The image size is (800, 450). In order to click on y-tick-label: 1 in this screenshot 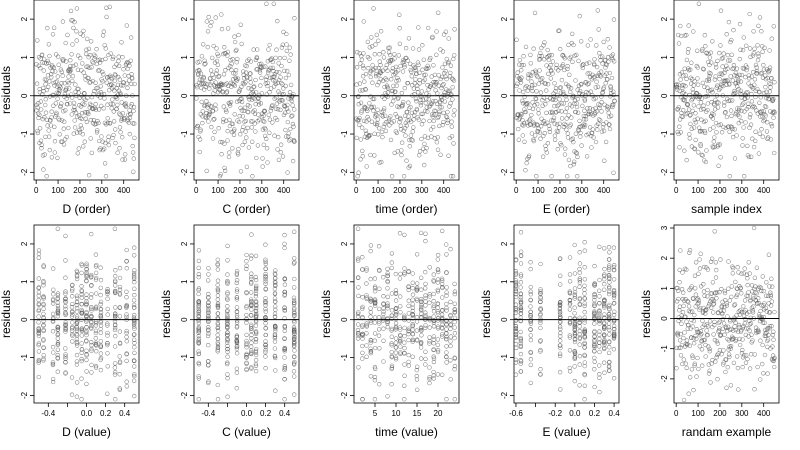, I will do `click(504, 281)`.